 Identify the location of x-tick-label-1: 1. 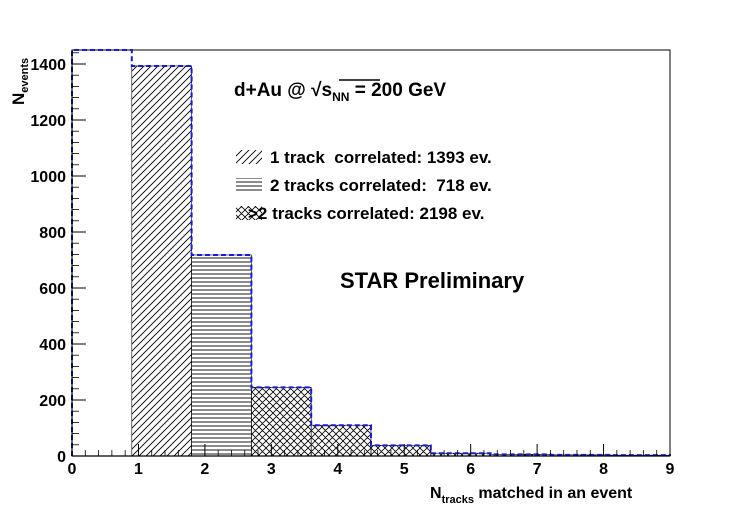
(138, 469).